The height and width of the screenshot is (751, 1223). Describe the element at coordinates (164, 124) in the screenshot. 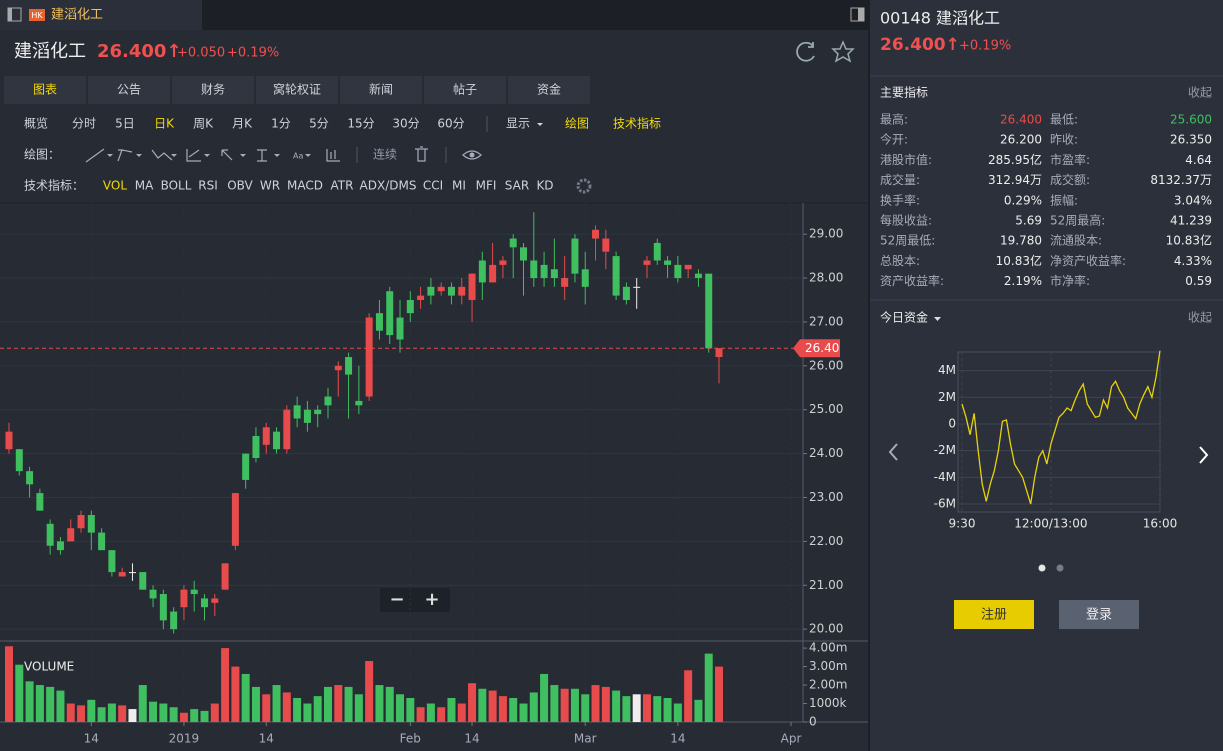

I see `period-option: 日K` at that location.